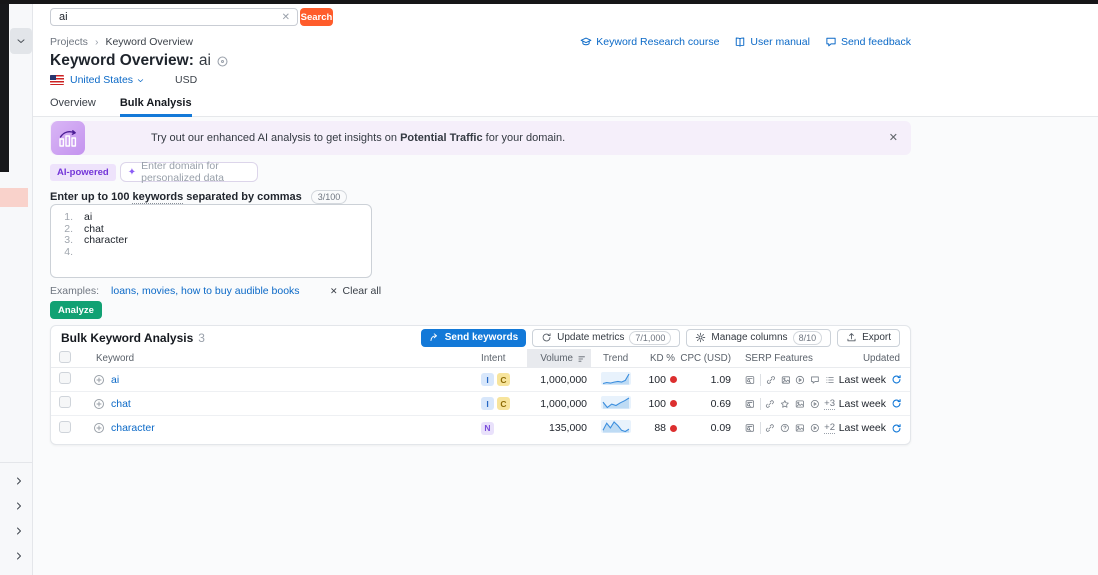 The width and height of the screenshot is (1098, 575). What do you see at coordinates (586, 41) in the screenshot?
I see `graduation-cap-icon` at bounding box center [586, 41].